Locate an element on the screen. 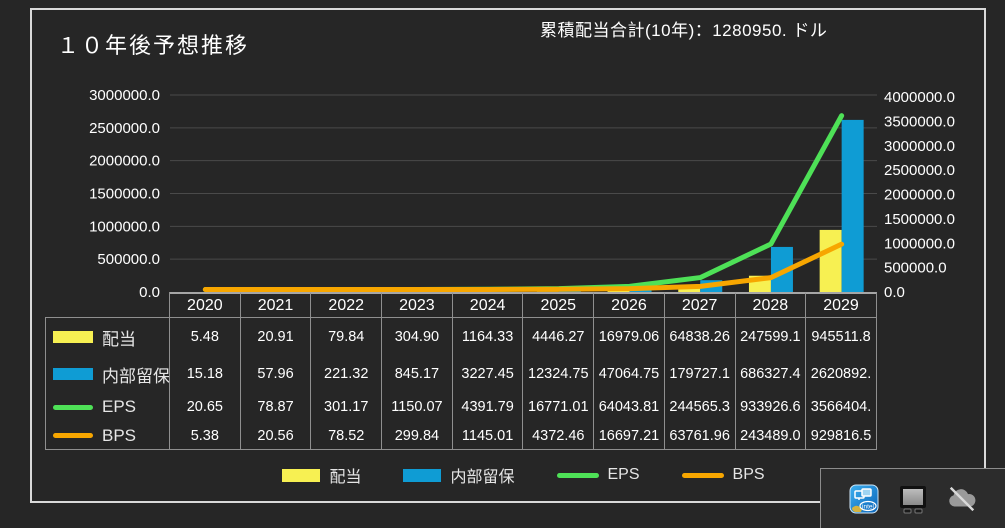  EPS-swatch-icon is located at coordinates (73, 407).